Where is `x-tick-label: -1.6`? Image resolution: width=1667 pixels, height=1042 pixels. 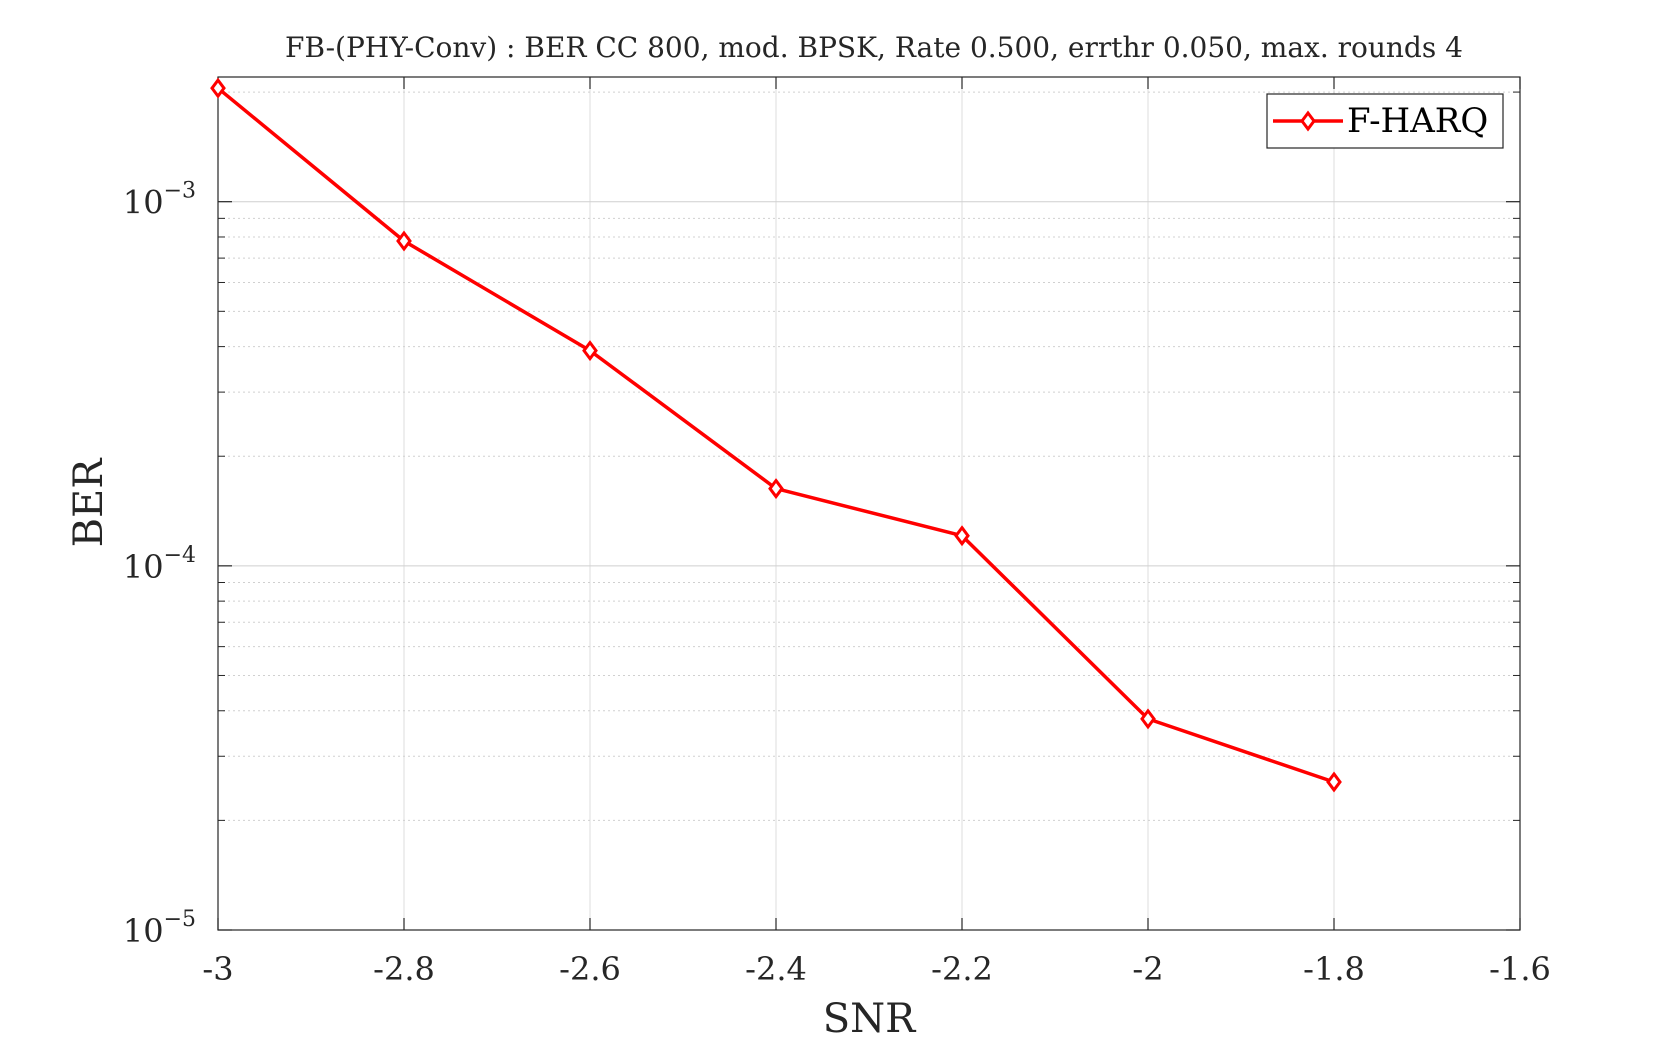
x-tick-label: -1.6 is located at coordinates (1520, 969).